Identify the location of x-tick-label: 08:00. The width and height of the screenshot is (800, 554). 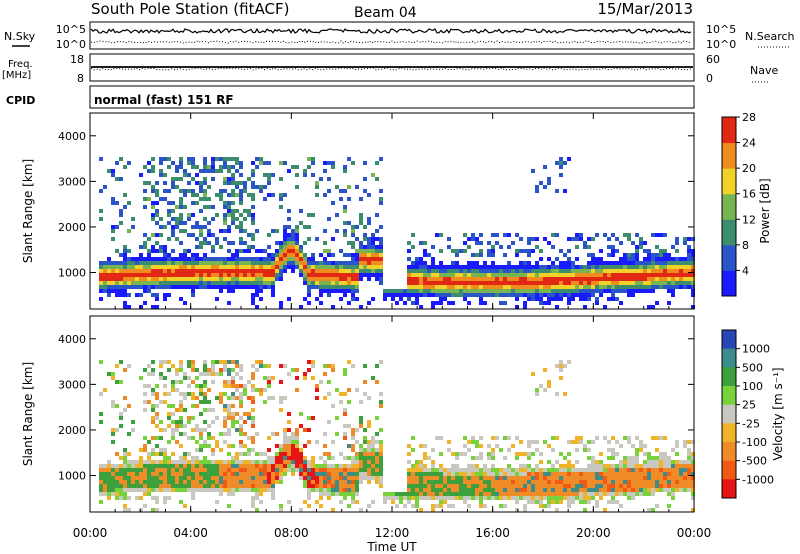
(291, 533).